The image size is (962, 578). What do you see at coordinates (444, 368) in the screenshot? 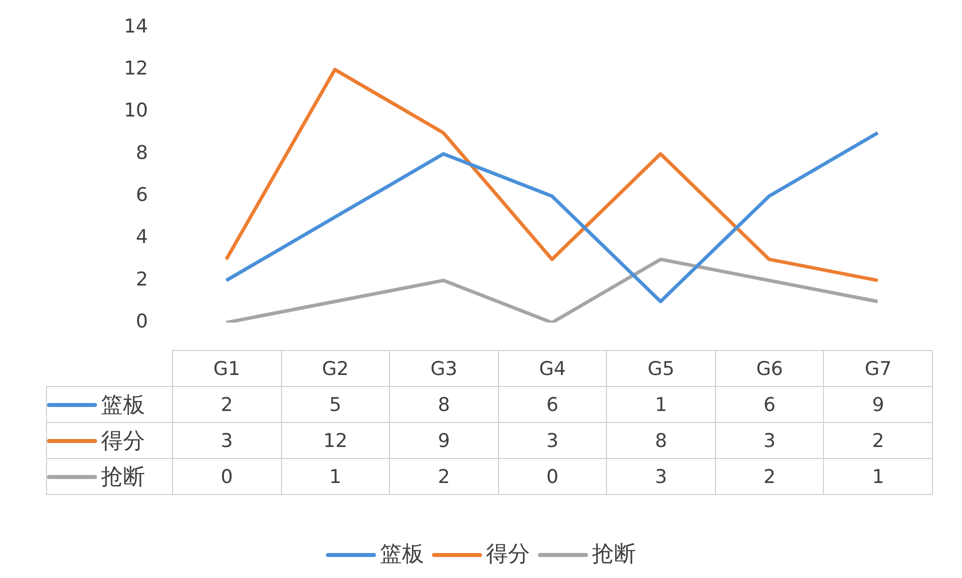
I see `x-tick-label: G3` at bounding box center [444, 368].